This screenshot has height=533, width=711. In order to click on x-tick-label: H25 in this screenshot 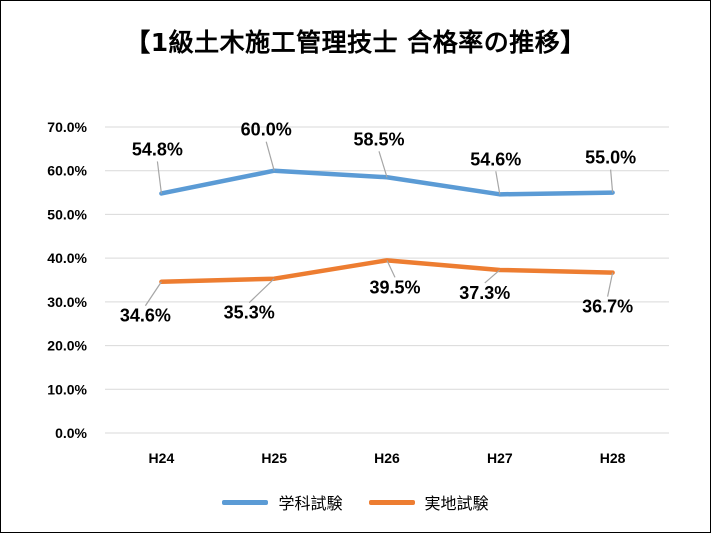, I will do `click(274, 458)`.